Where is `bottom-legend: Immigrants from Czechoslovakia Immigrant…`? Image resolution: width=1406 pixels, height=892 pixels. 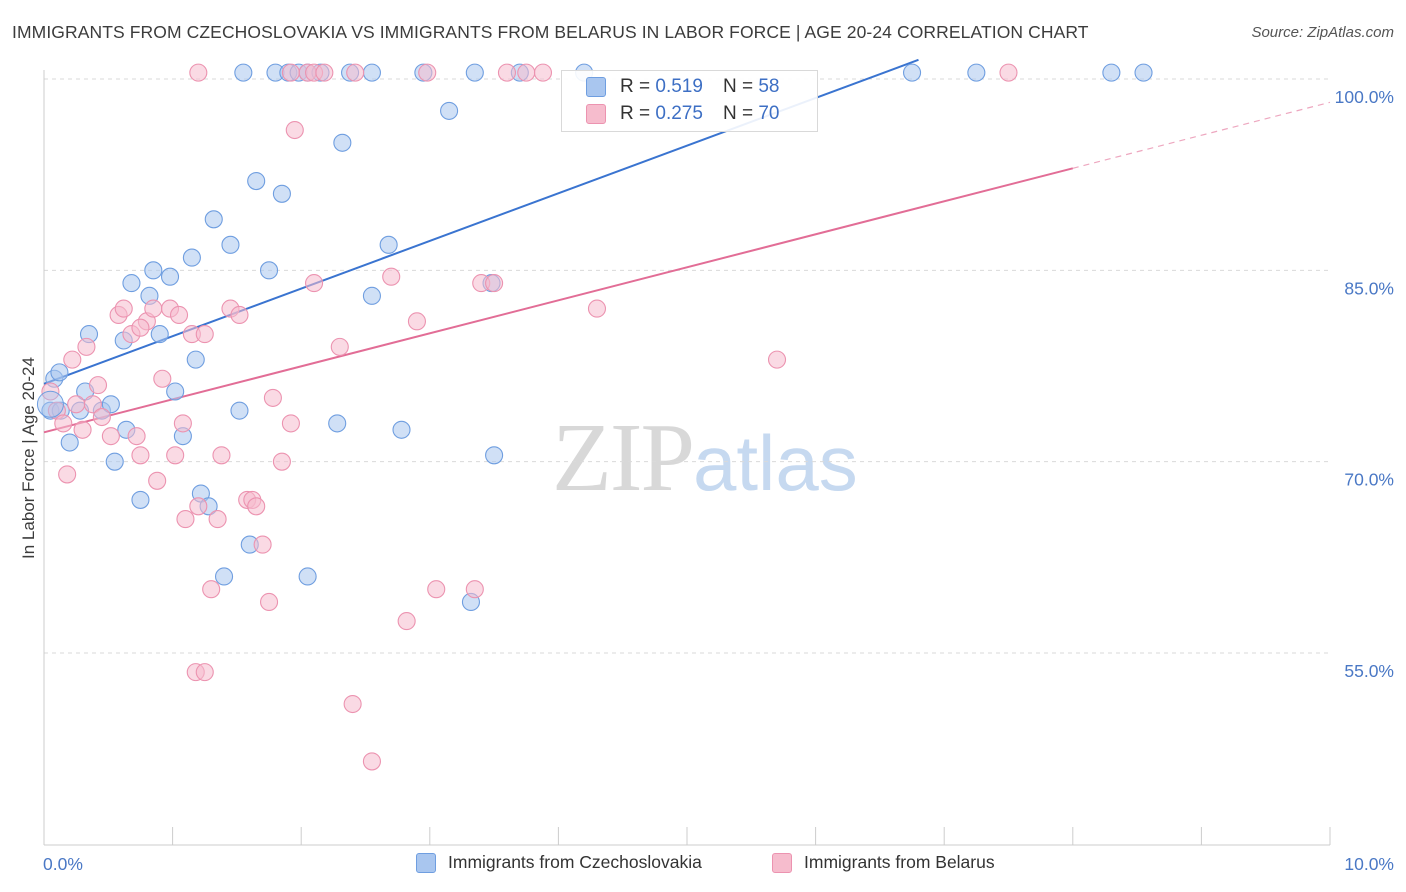 bottom-legend: Immigrants from Czechoslovakia Immigrant… is located at coordinates (703, 865).